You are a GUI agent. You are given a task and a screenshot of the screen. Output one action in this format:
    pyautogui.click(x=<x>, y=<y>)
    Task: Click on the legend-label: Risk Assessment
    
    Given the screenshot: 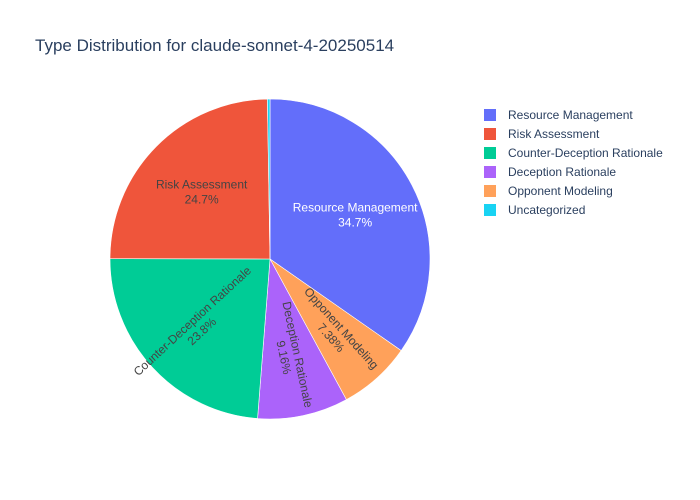 What is the action you would take?
    pyautogui.click(x=554, y=134)
    